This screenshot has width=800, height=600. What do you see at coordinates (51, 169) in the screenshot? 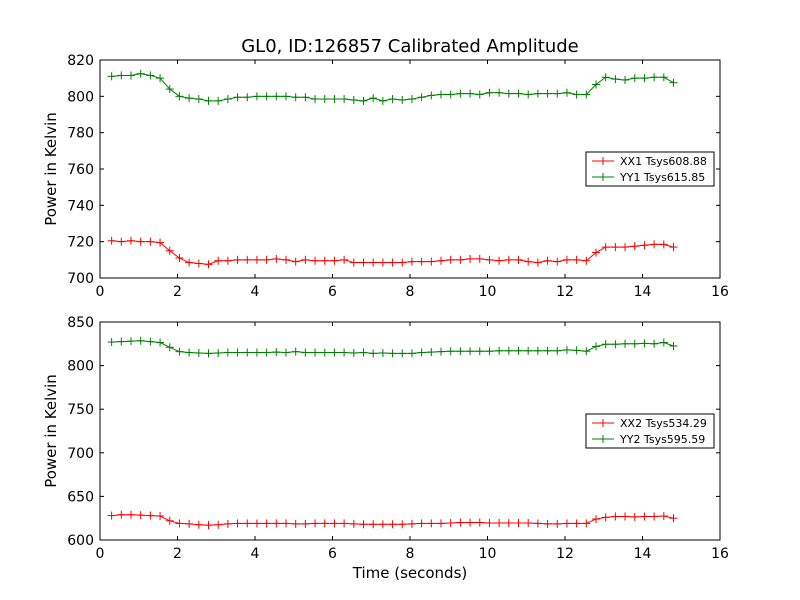
I see `y-axis-label: Power in Kelvin` at bounding box center [51, 169].